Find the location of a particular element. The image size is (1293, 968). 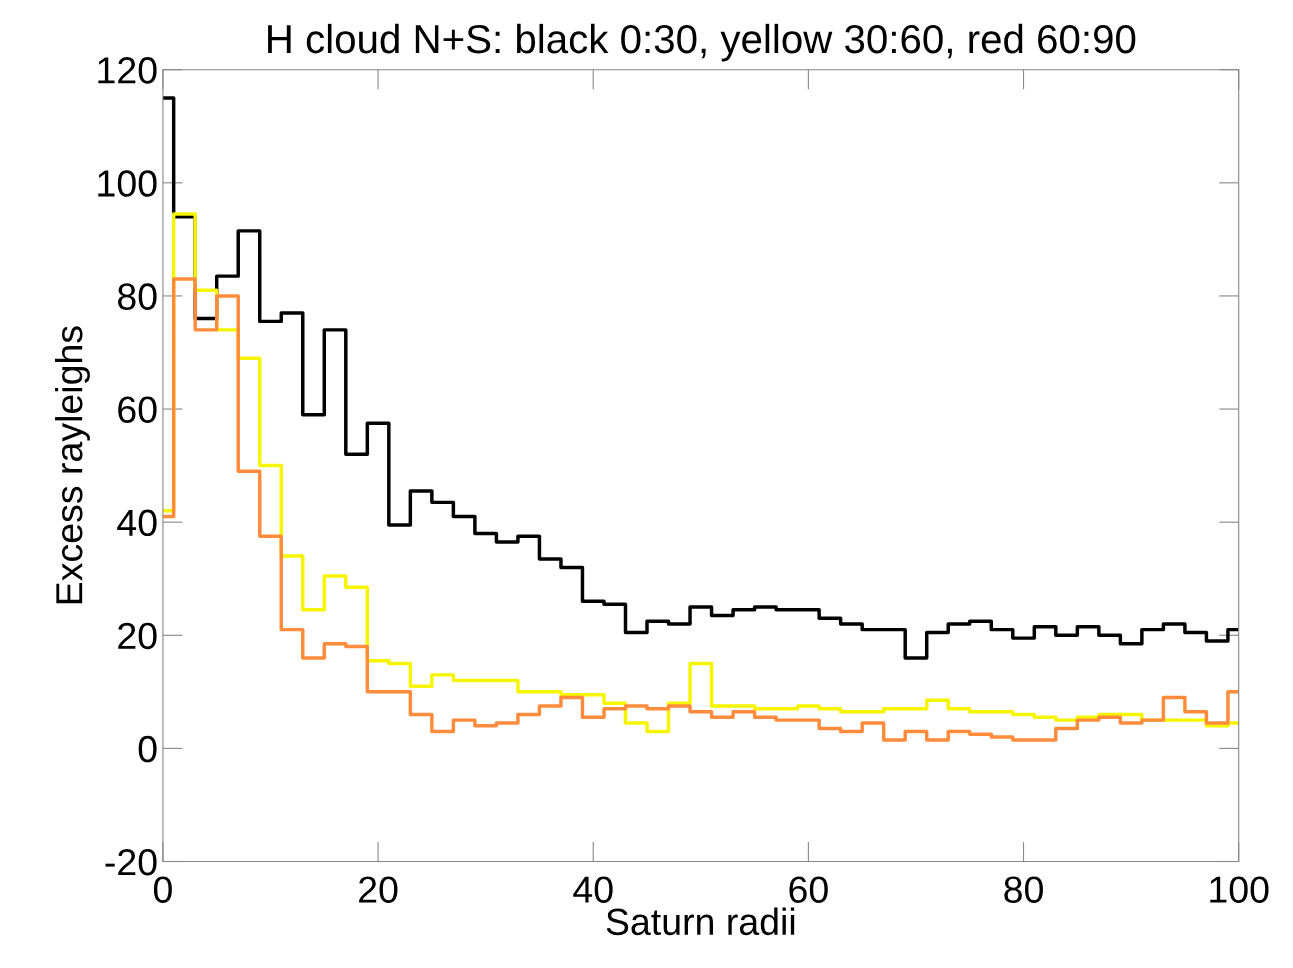

y-tick-label: 0 is located at coordinates (147, 749).